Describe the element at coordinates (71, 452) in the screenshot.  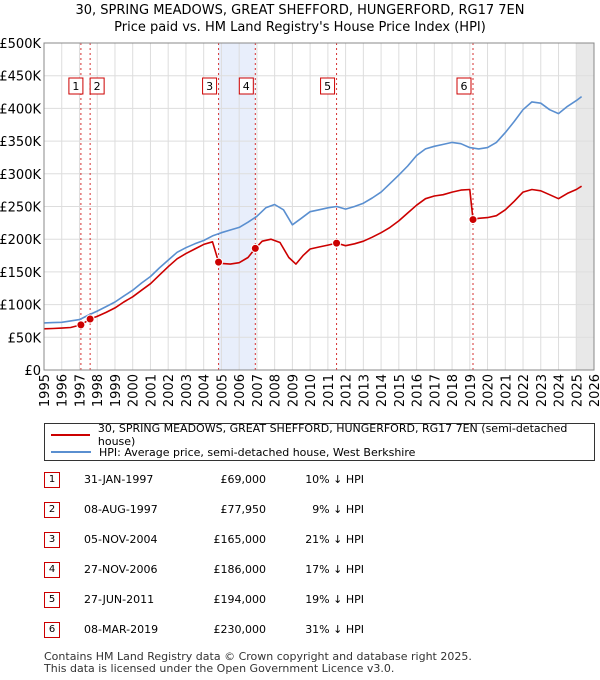
I see `legend-swatch-hpi` at that location.